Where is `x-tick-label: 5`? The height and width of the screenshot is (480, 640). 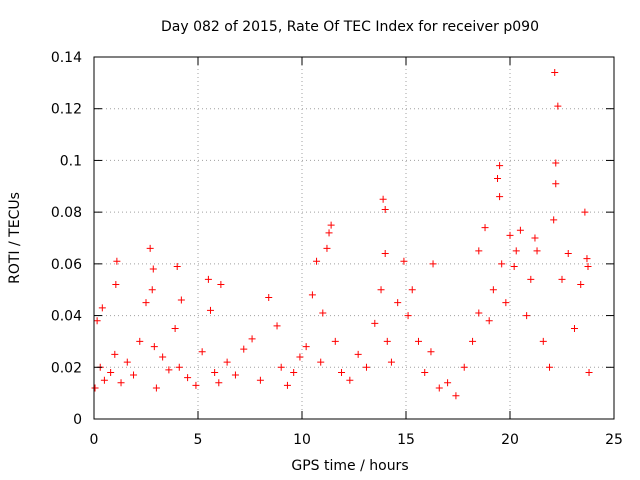 x-tick-label: 5 is located at coordinates (198, 440).